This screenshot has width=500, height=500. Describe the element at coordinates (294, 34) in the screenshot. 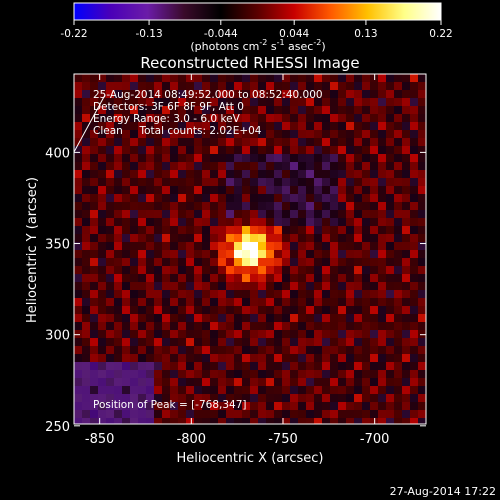

I see `colorbar-tick-label: 0.044` at that location.